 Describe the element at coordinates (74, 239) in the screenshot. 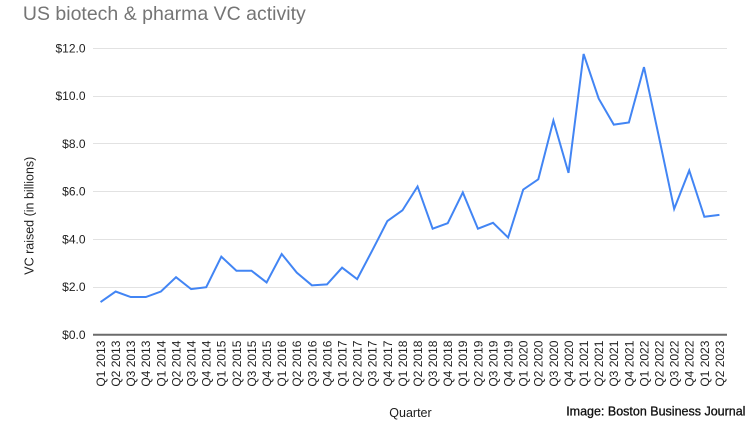

I see `svg-text: $4.0` at that location.